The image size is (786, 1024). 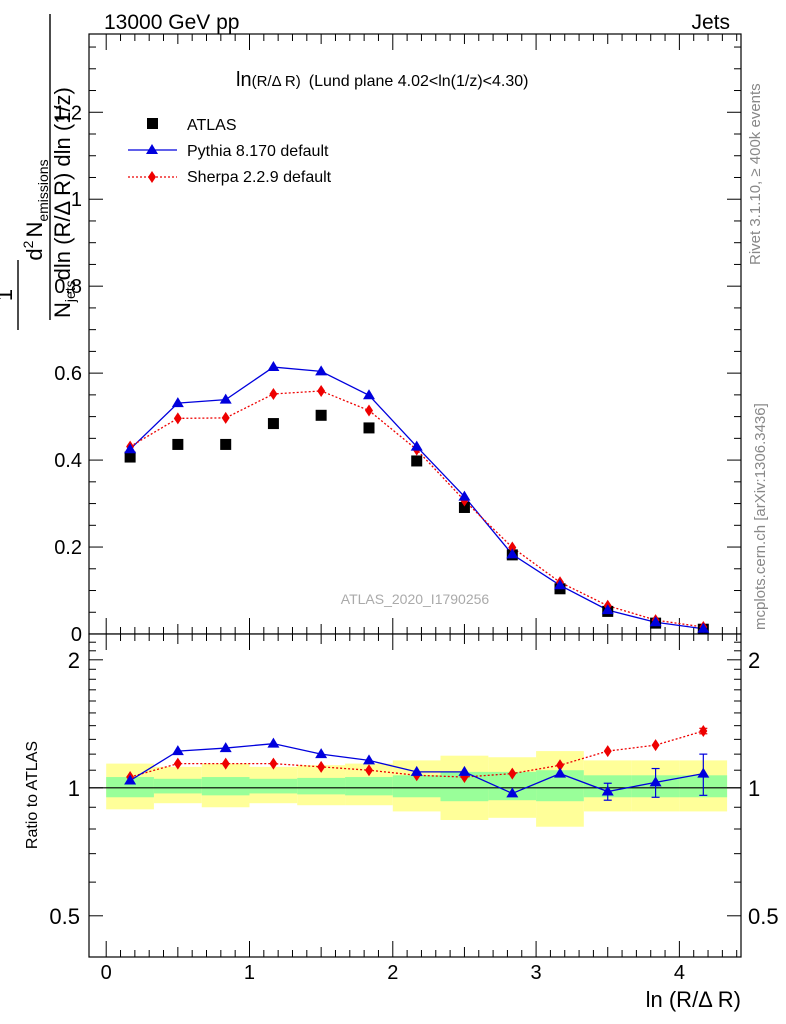 What do you see at coordinates (536, 973) in the screenshot?
I see `x-tick-label: 3` at bounding box center [536, 973].